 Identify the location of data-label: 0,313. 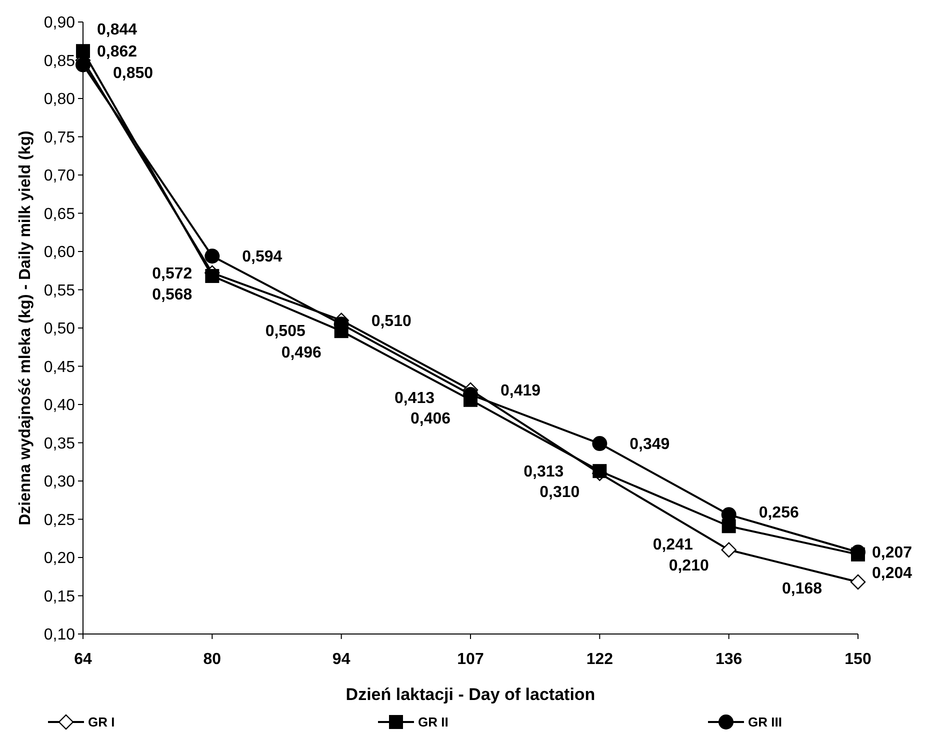
(544, 472).